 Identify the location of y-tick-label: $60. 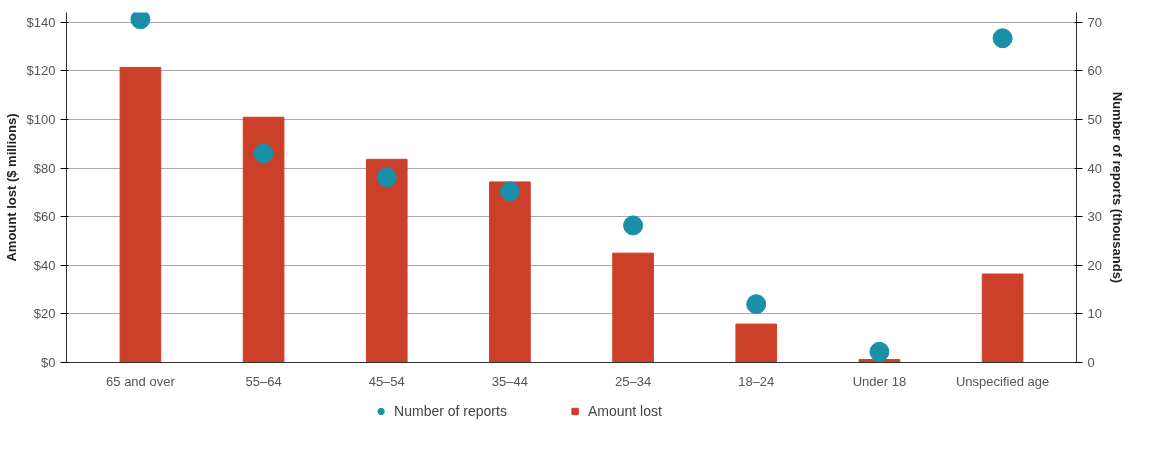
(44, 217).